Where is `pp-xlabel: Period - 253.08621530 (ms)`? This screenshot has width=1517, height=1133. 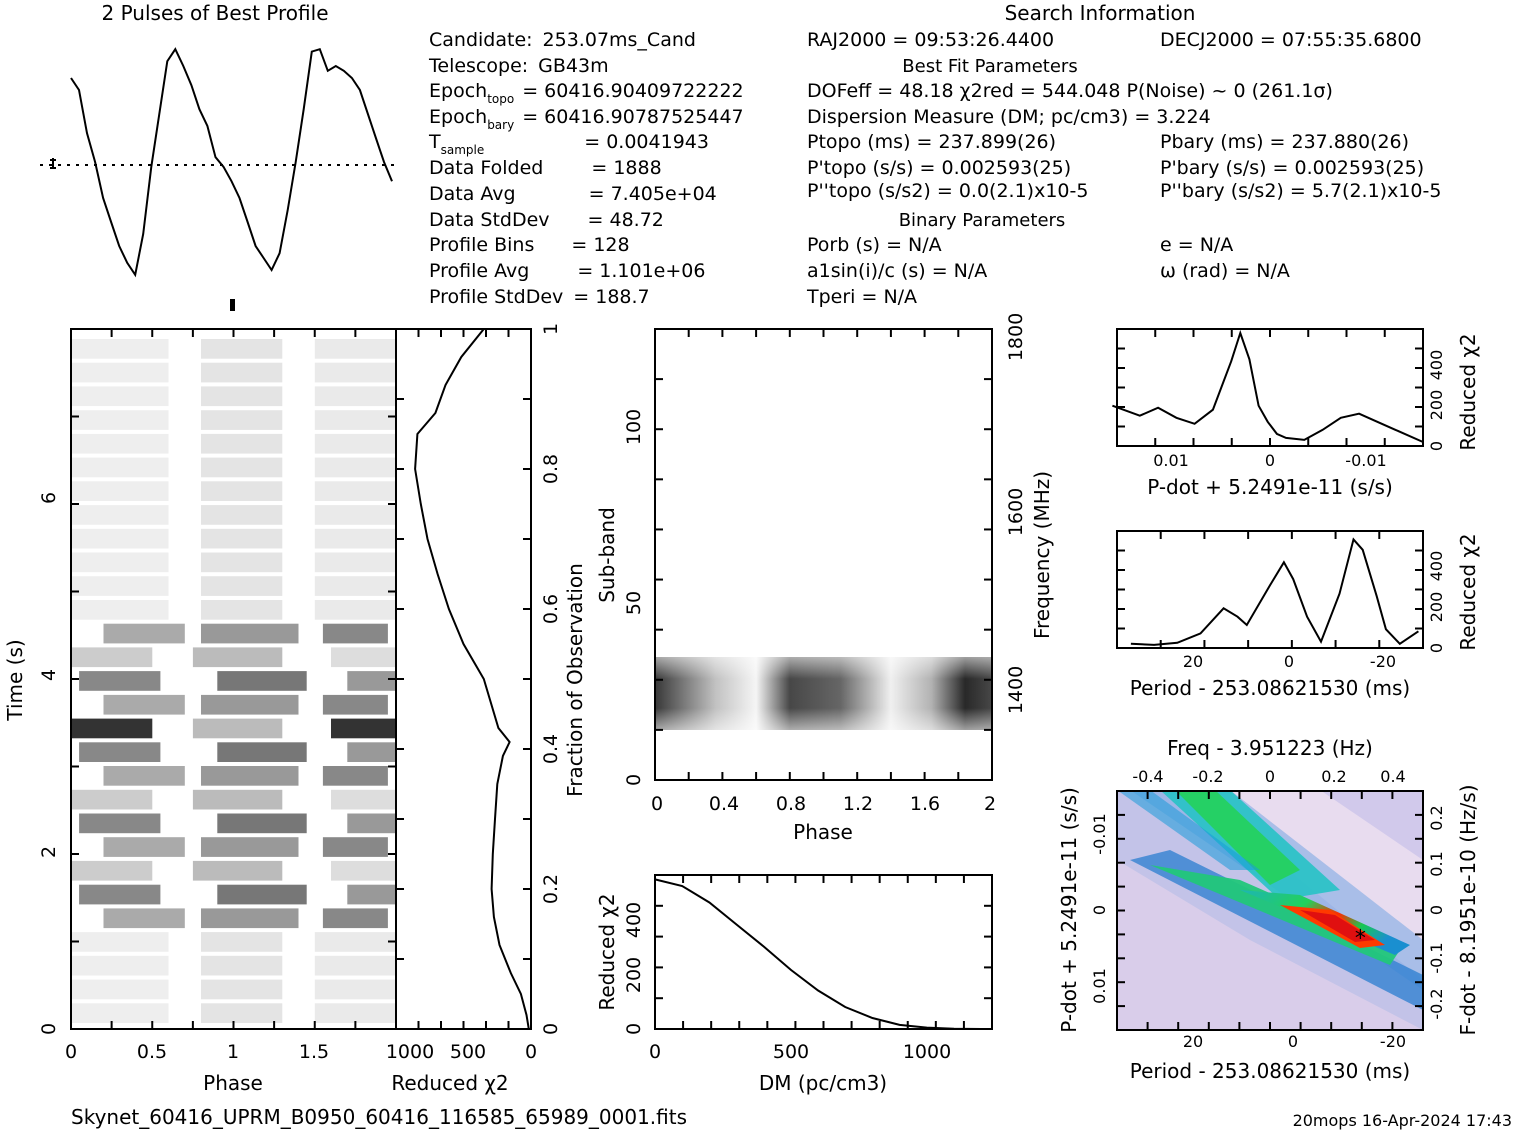 pp-xlabel: Period - 253.08621530 (ms) is located at coordinates (1270, 1071).